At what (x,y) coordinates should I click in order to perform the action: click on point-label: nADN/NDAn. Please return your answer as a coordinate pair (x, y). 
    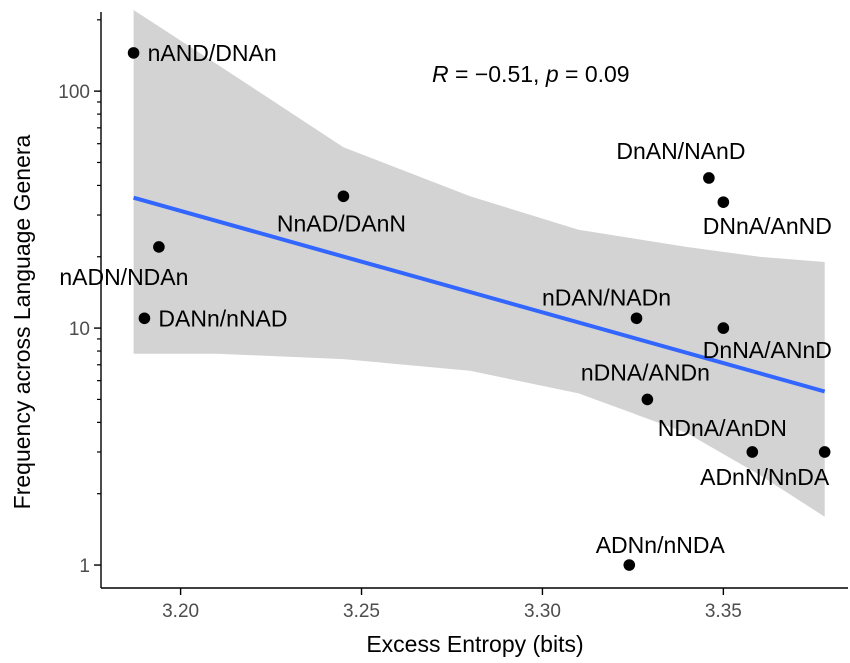
    Looking at the image, I should click on (123, 277).